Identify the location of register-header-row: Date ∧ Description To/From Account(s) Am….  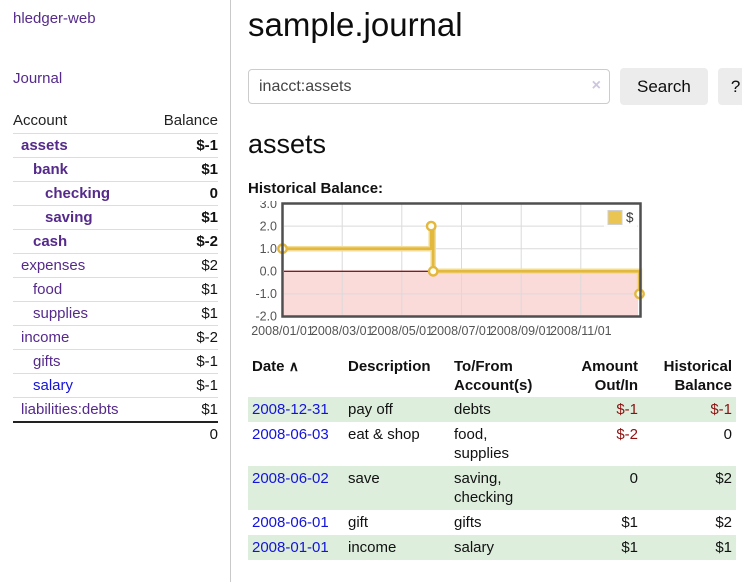
(492, 376).